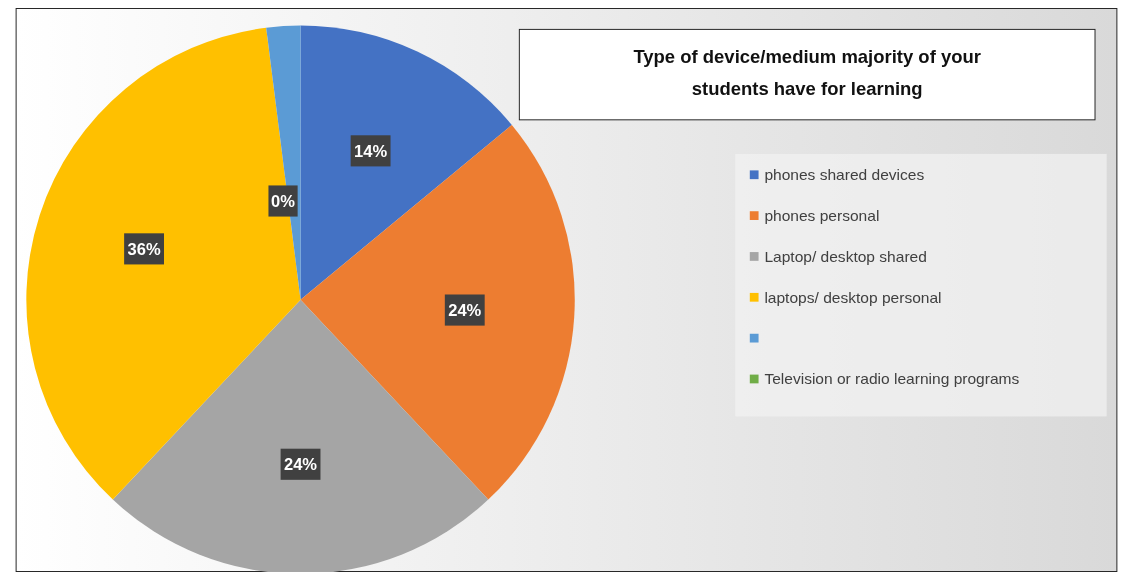 Image resolution: width=1133 pixels, height=580 pixels. What do you see at coordinates (844, 175) in the screenshot?
I see `legend-label: phones shared devices` at bounding box center [844, 175].